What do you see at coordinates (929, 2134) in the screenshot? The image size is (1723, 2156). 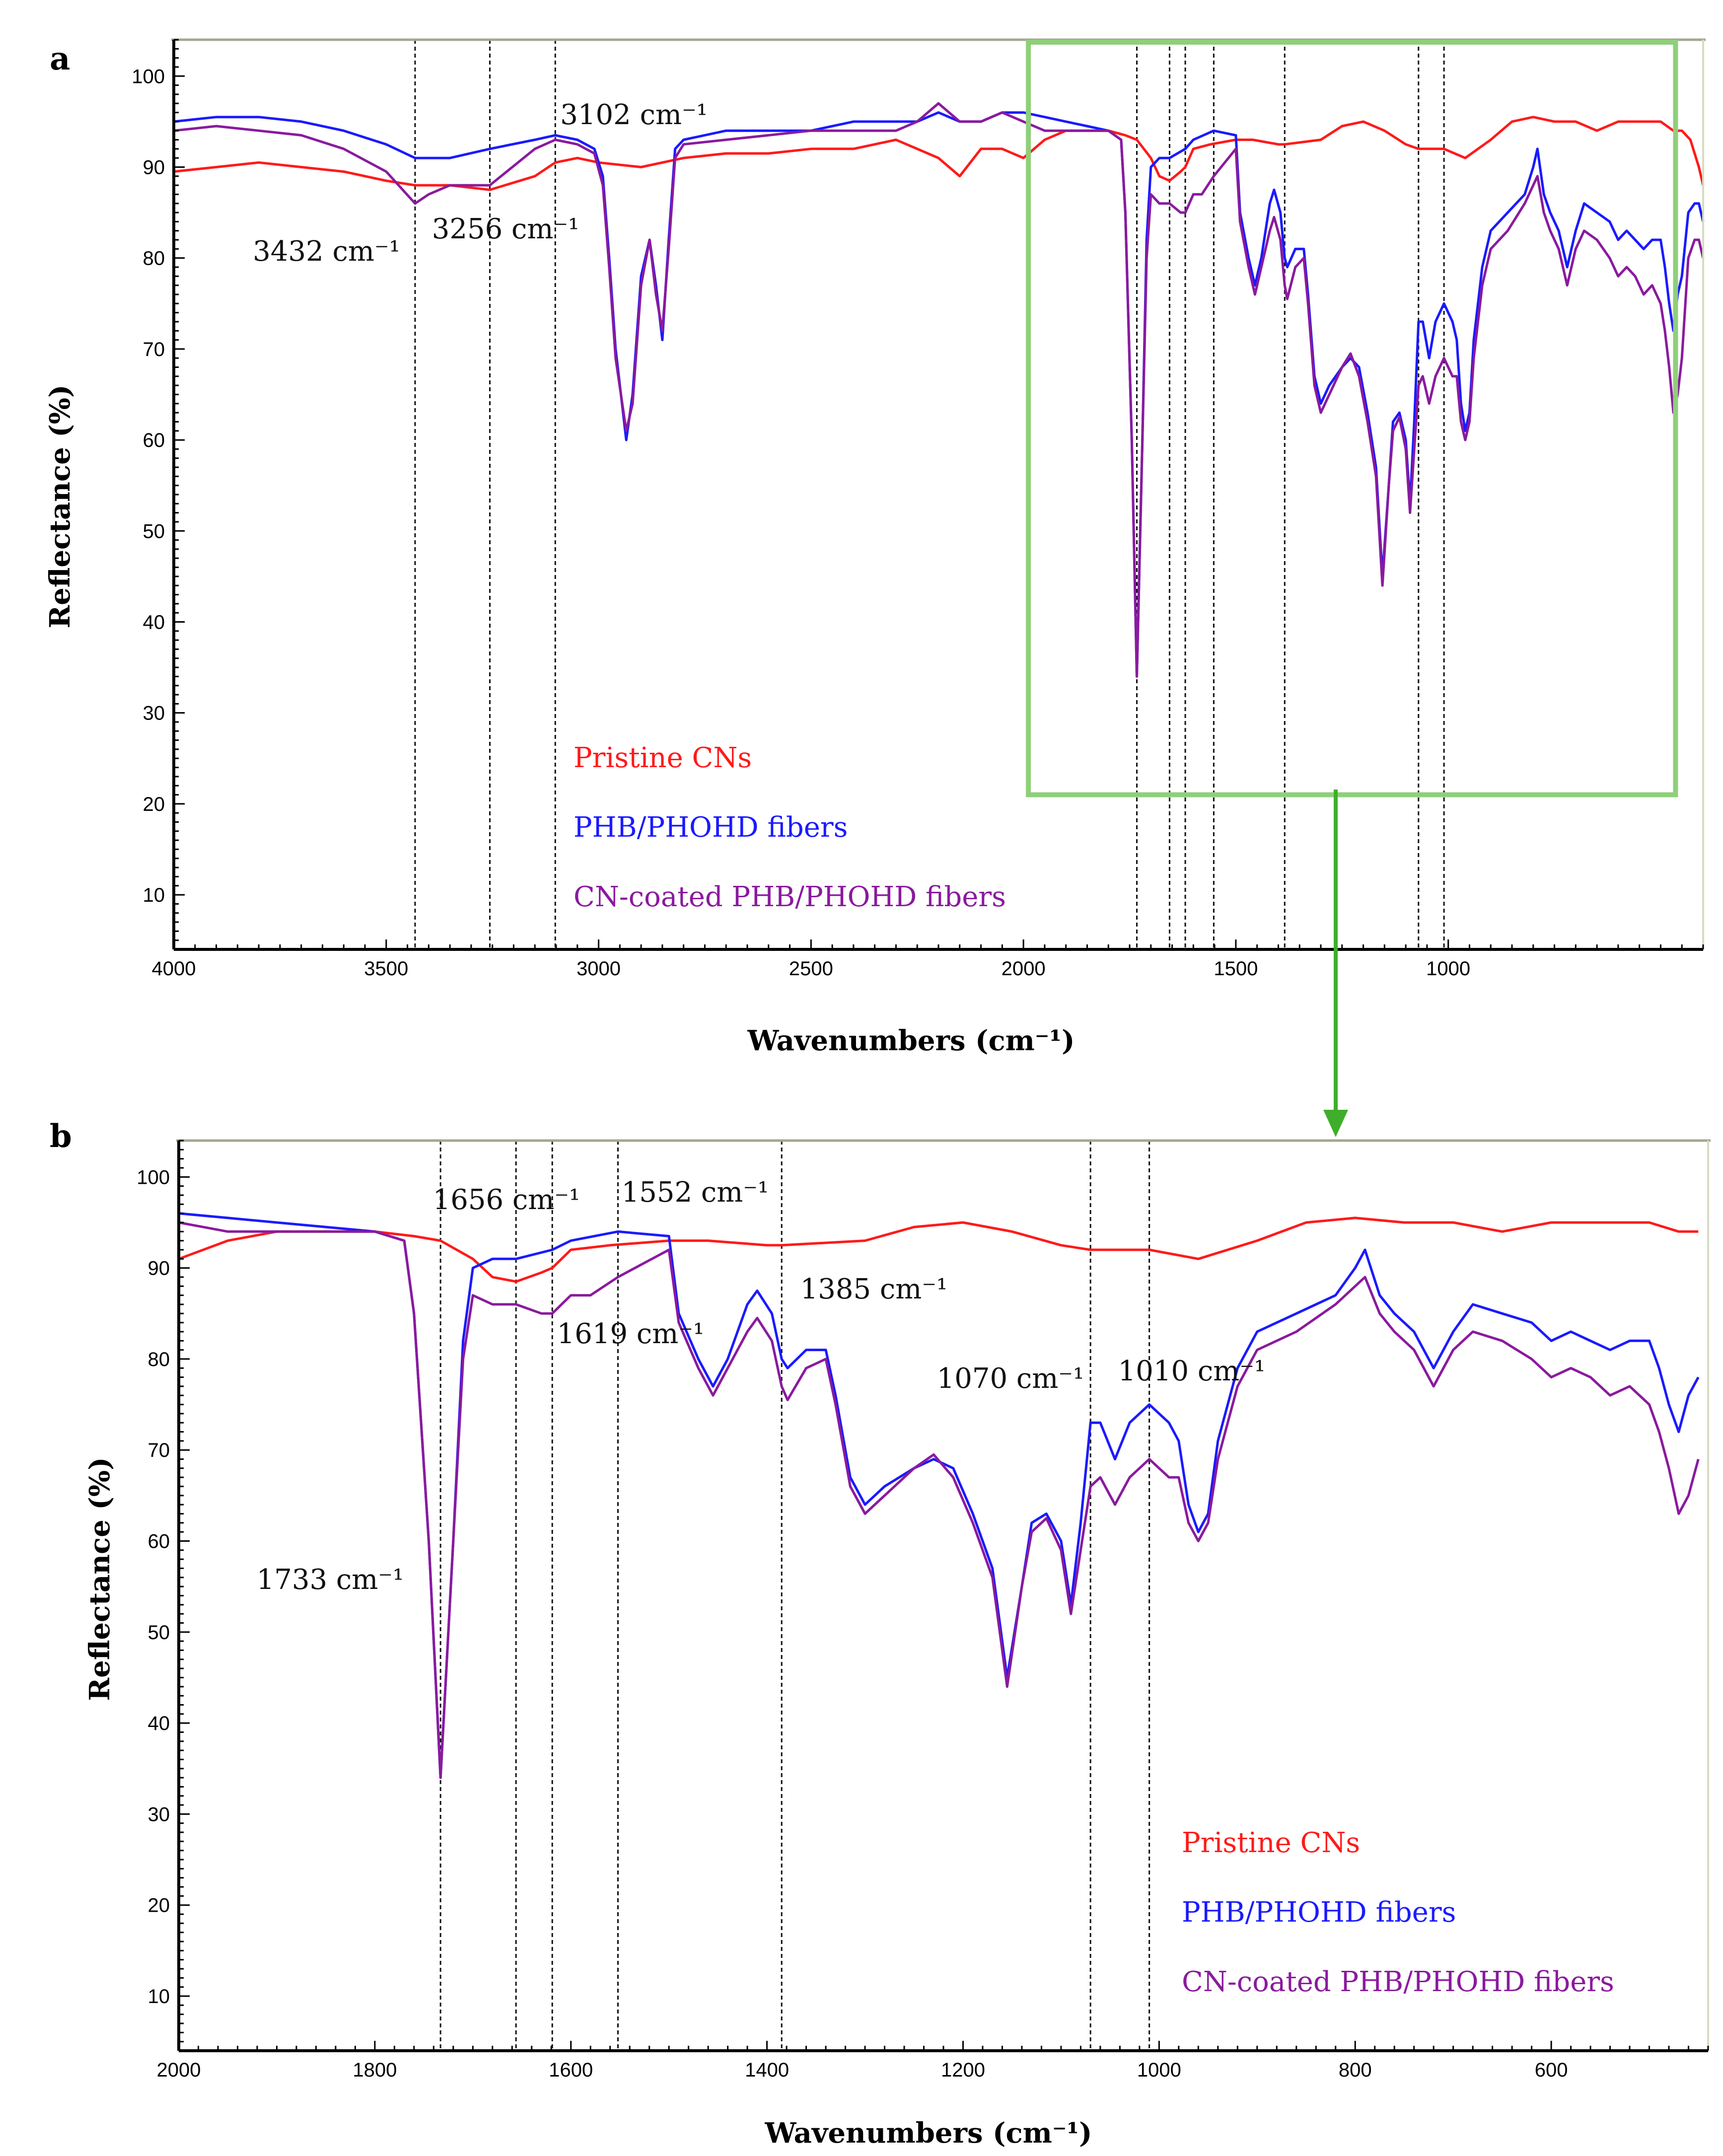 I see `x-axis-label-b: Wavenumbers (cm⁻¹)` at bounding box center [929, 2134].